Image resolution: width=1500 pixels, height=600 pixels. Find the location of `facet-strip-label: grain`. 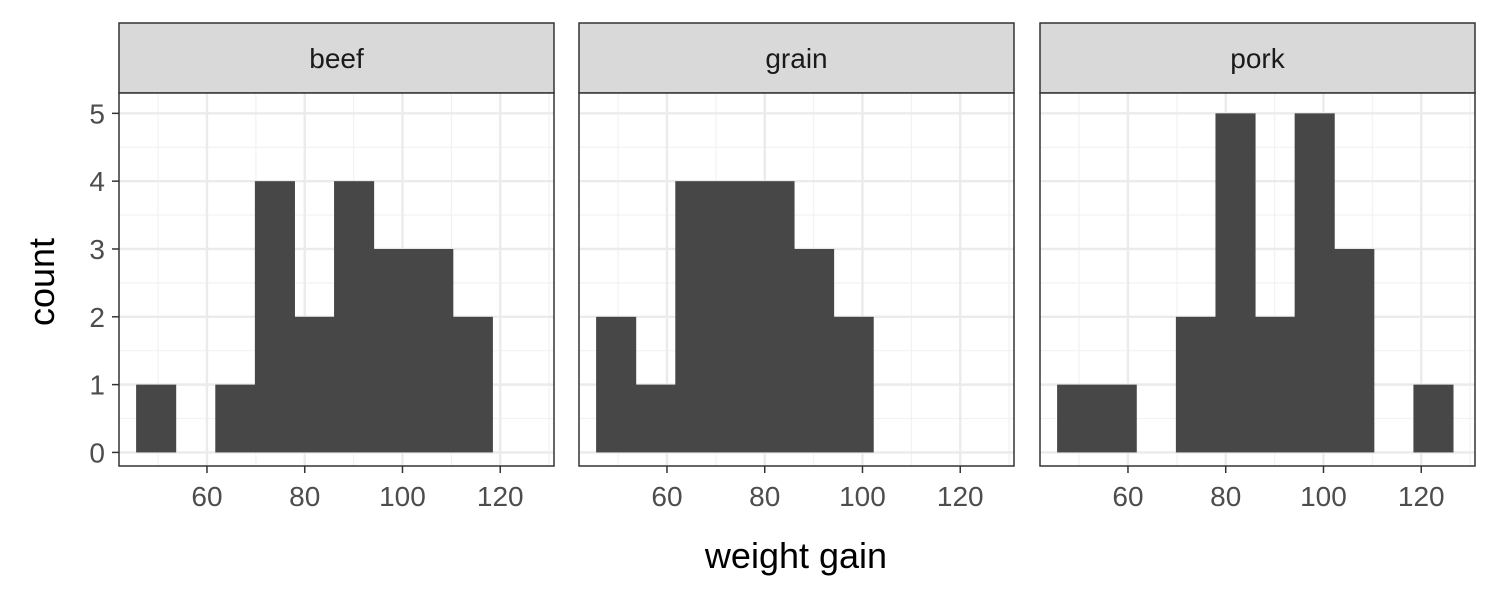

facet-strip-label: grain is located at coordinates (796, 58).